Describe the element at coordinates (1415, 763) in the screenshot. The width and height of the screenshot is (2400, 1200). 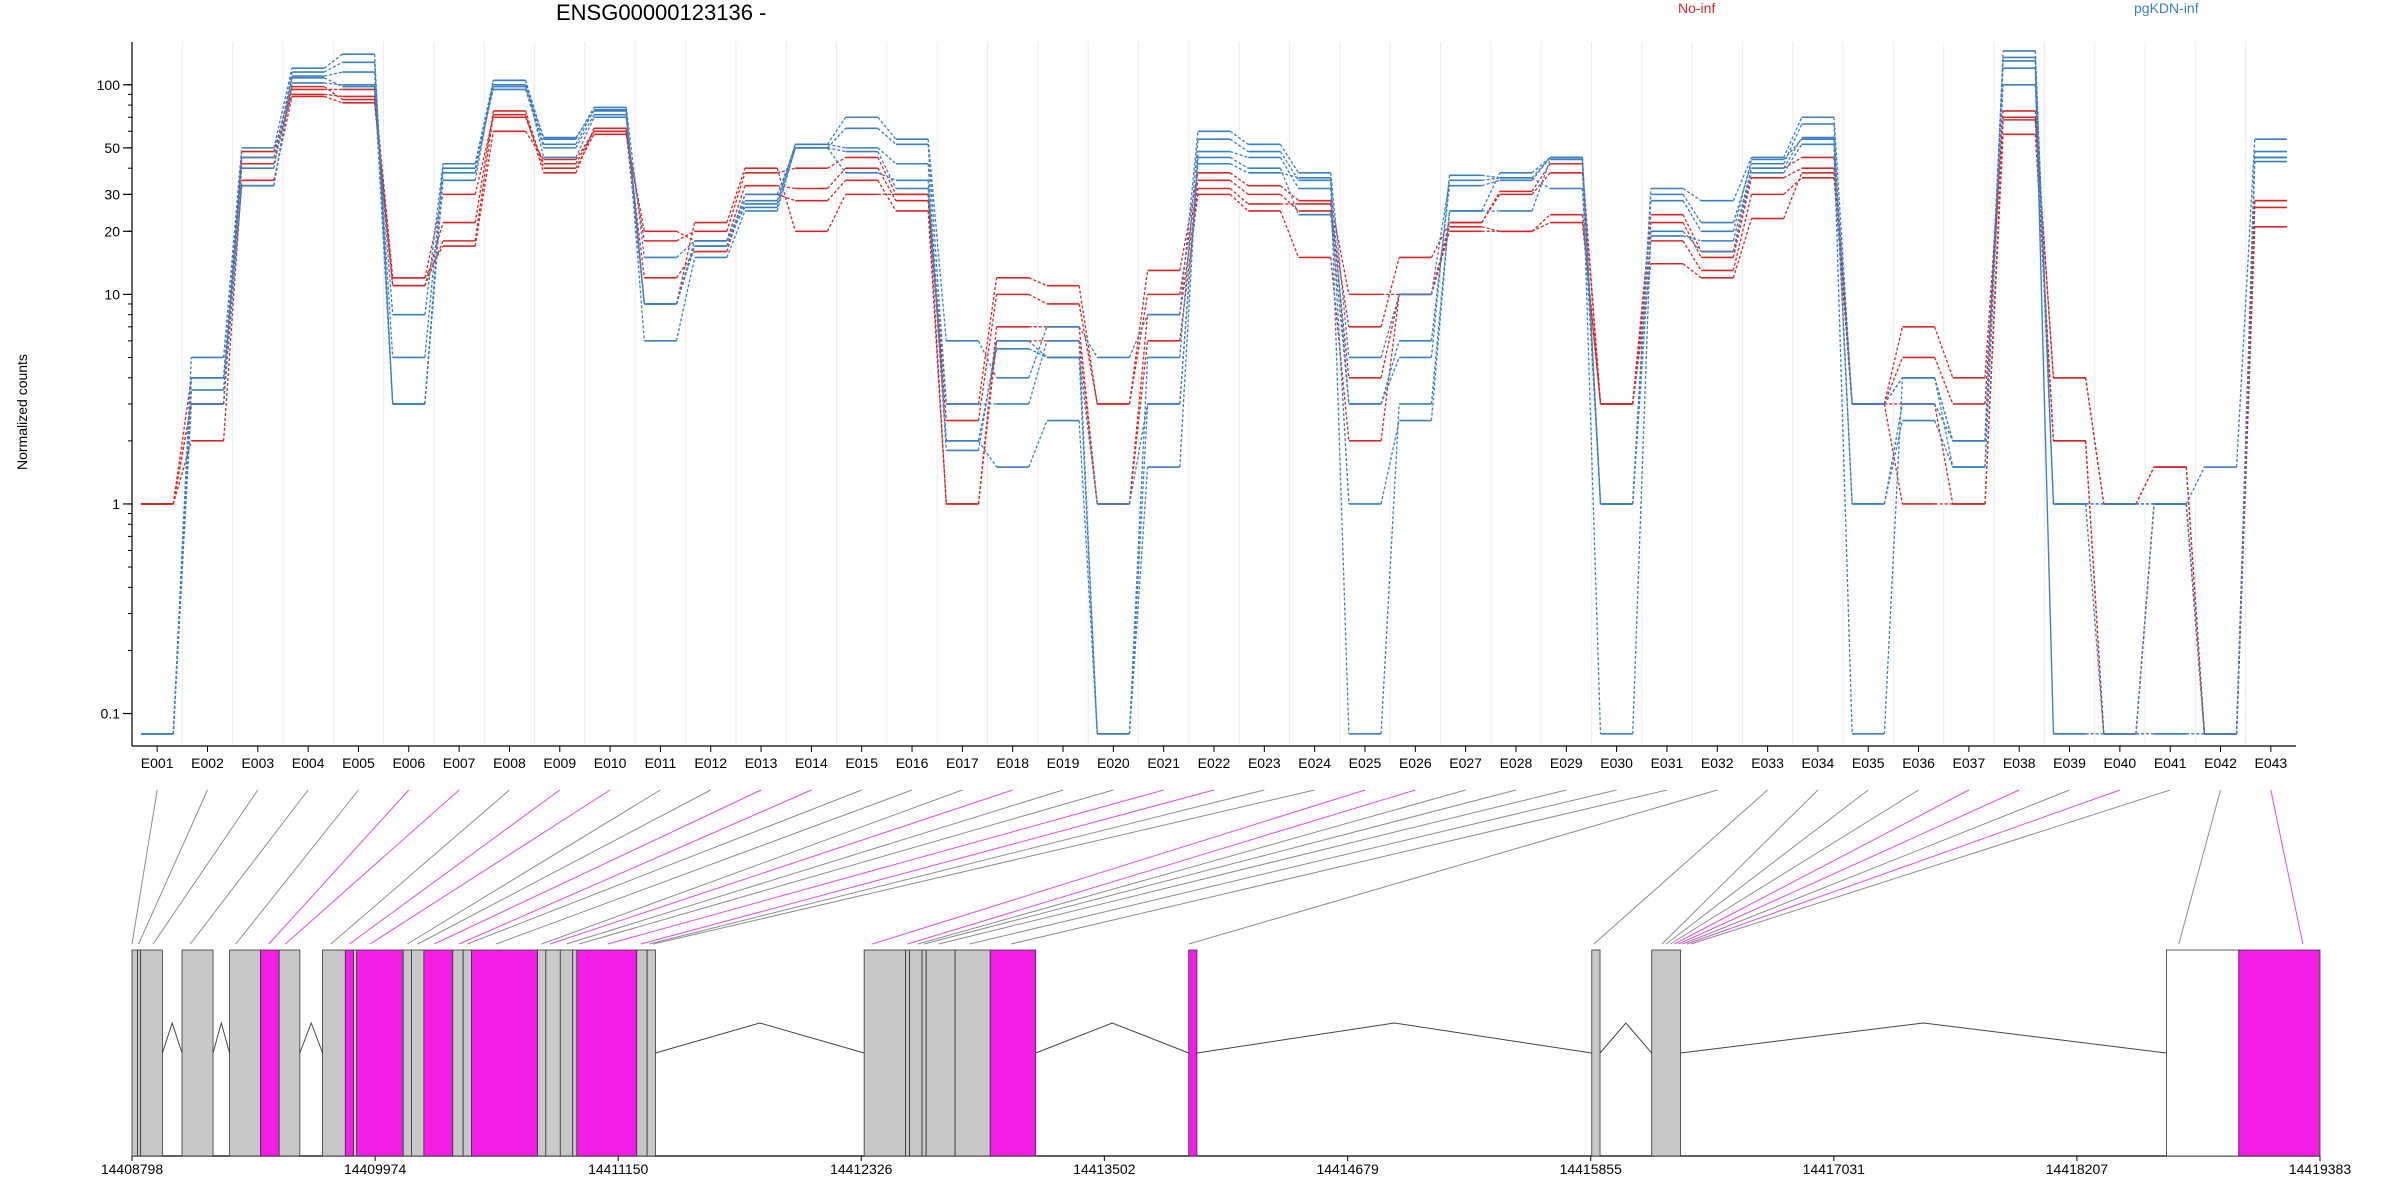
I see `x-tick-label: E026` at that location.